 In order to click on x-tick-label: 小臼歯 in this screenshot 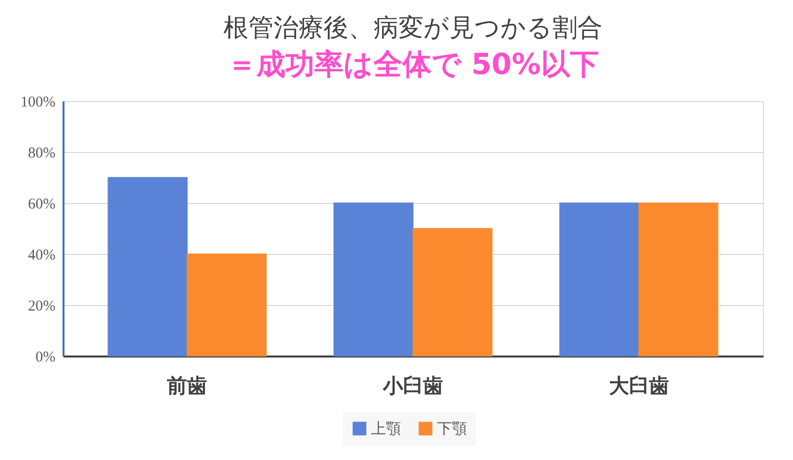, I will do `click(412, 386)`.